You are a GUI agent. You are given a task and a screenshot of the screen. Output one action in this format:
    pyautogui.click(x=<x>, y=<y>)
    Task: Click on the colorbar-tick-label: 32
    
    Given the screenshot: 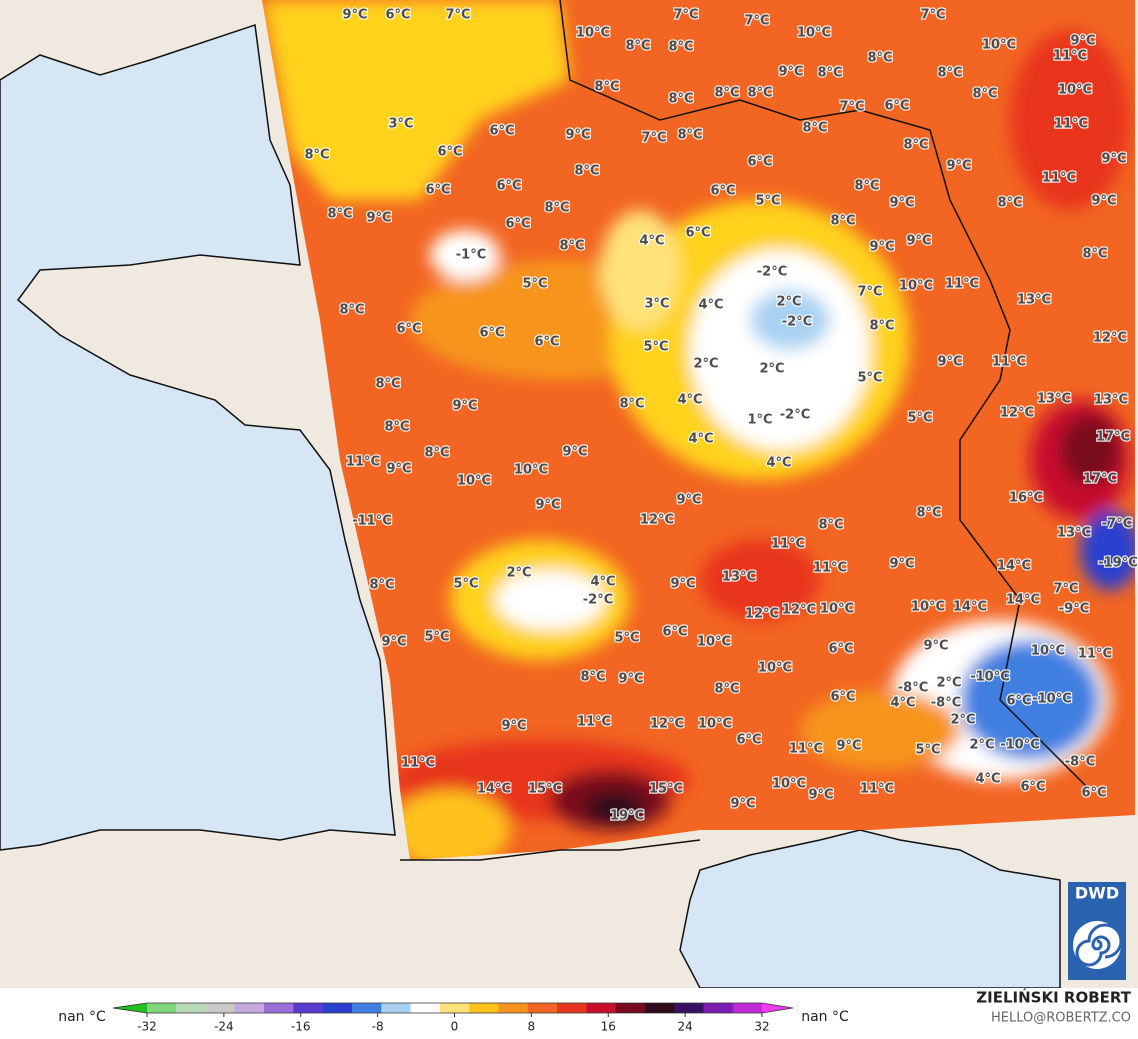 What is the action you would take?
    pyautogui.click(x=761, y=1027)
    